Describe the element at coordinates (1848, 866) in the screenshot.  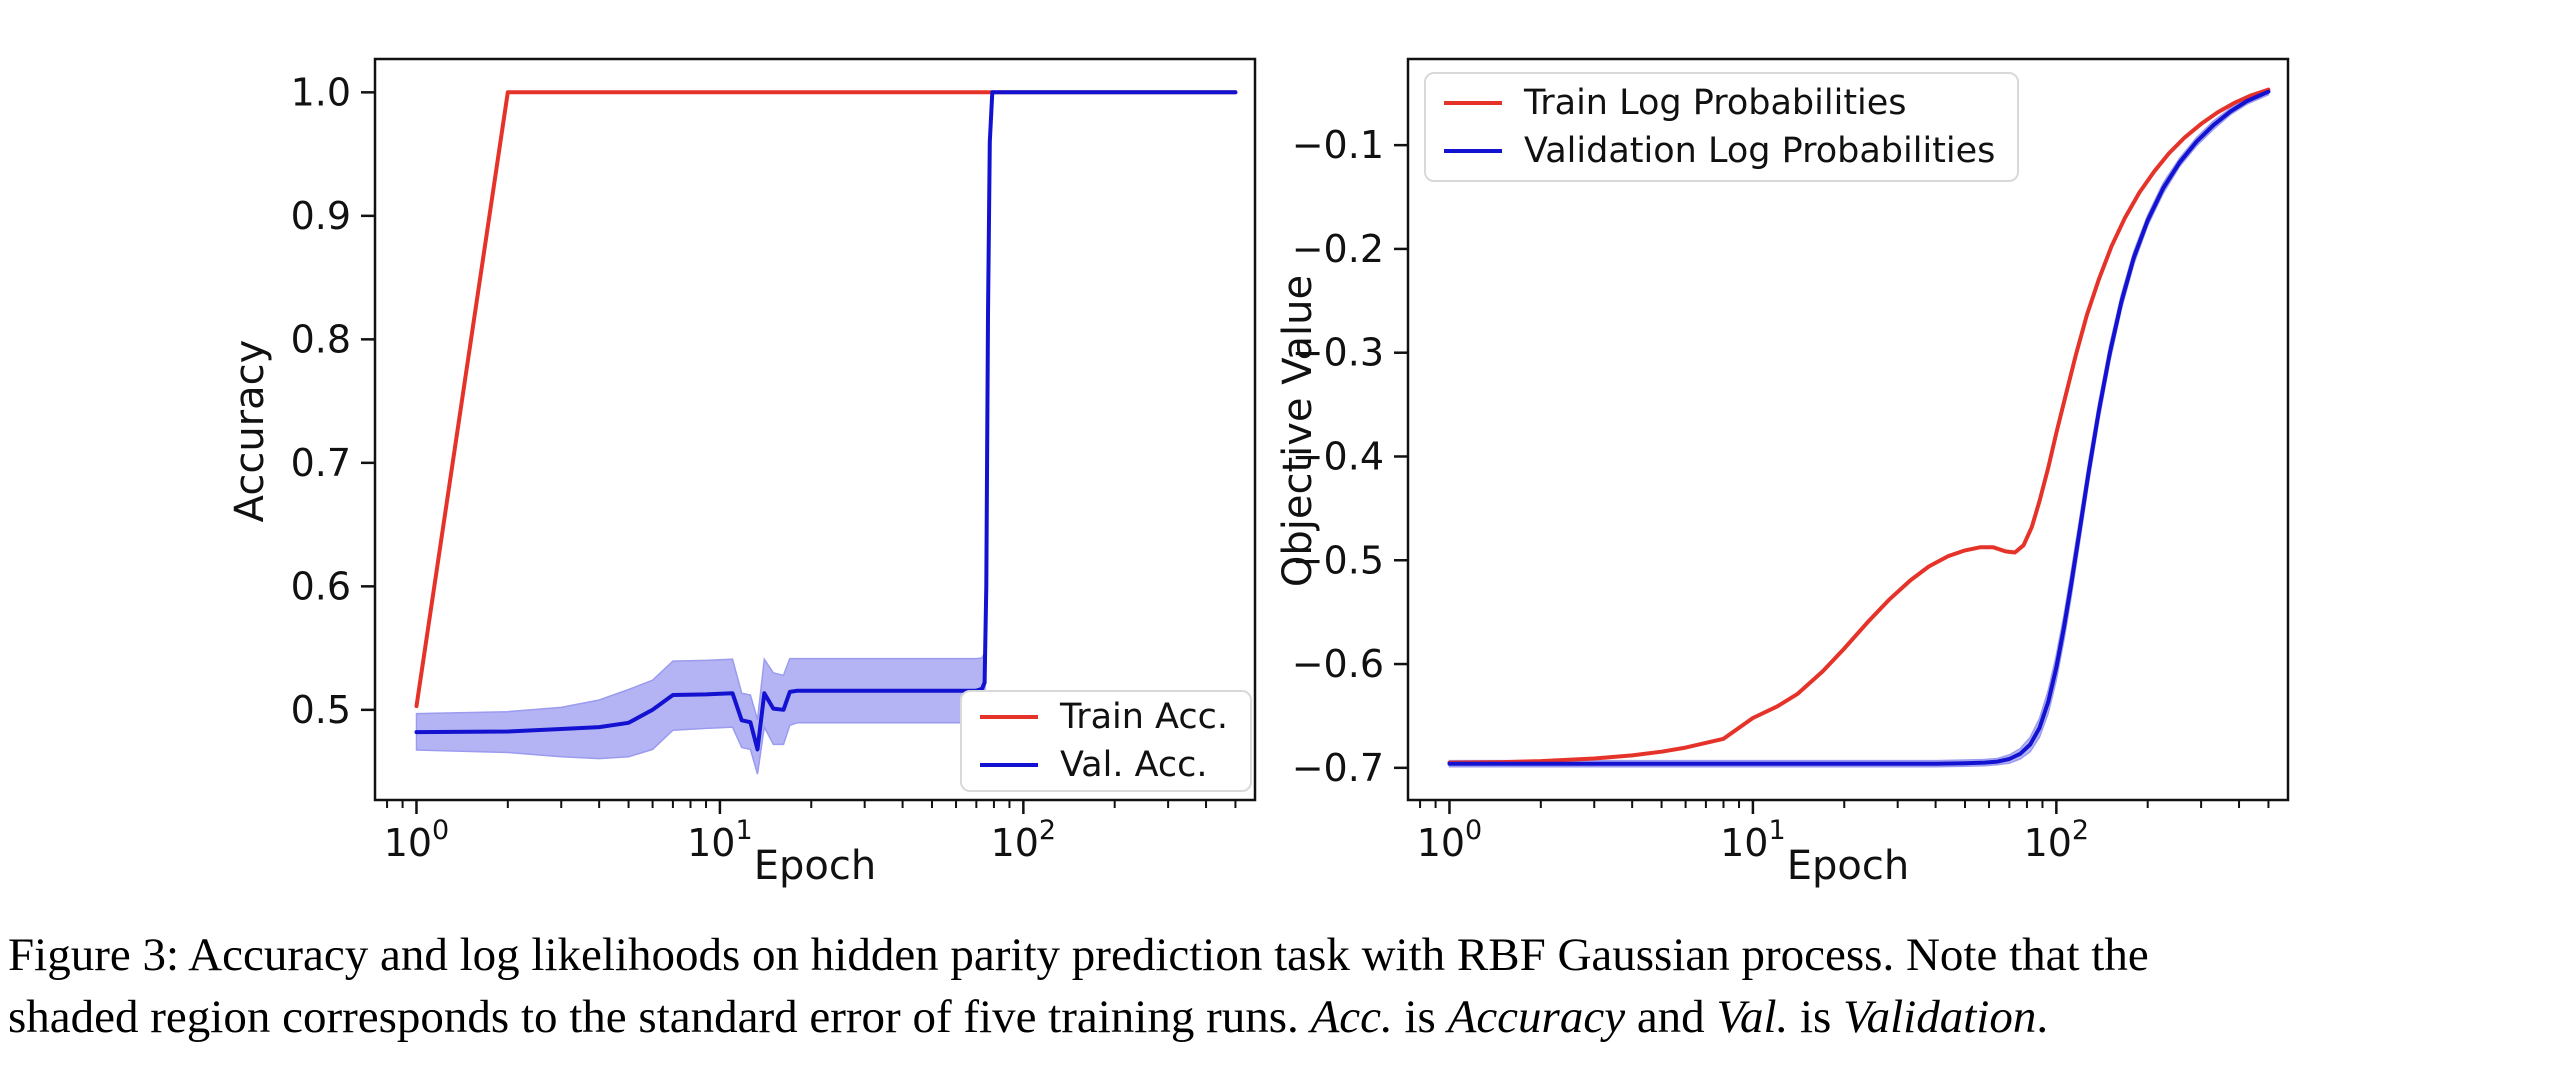
I see `right-x-axis-label: Epoch` at that location.